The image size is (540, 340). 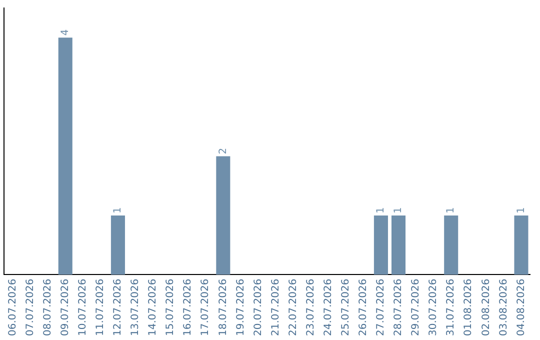 I want to click on x-tick-label: 28.07.2026, so click(x=398, y=307).